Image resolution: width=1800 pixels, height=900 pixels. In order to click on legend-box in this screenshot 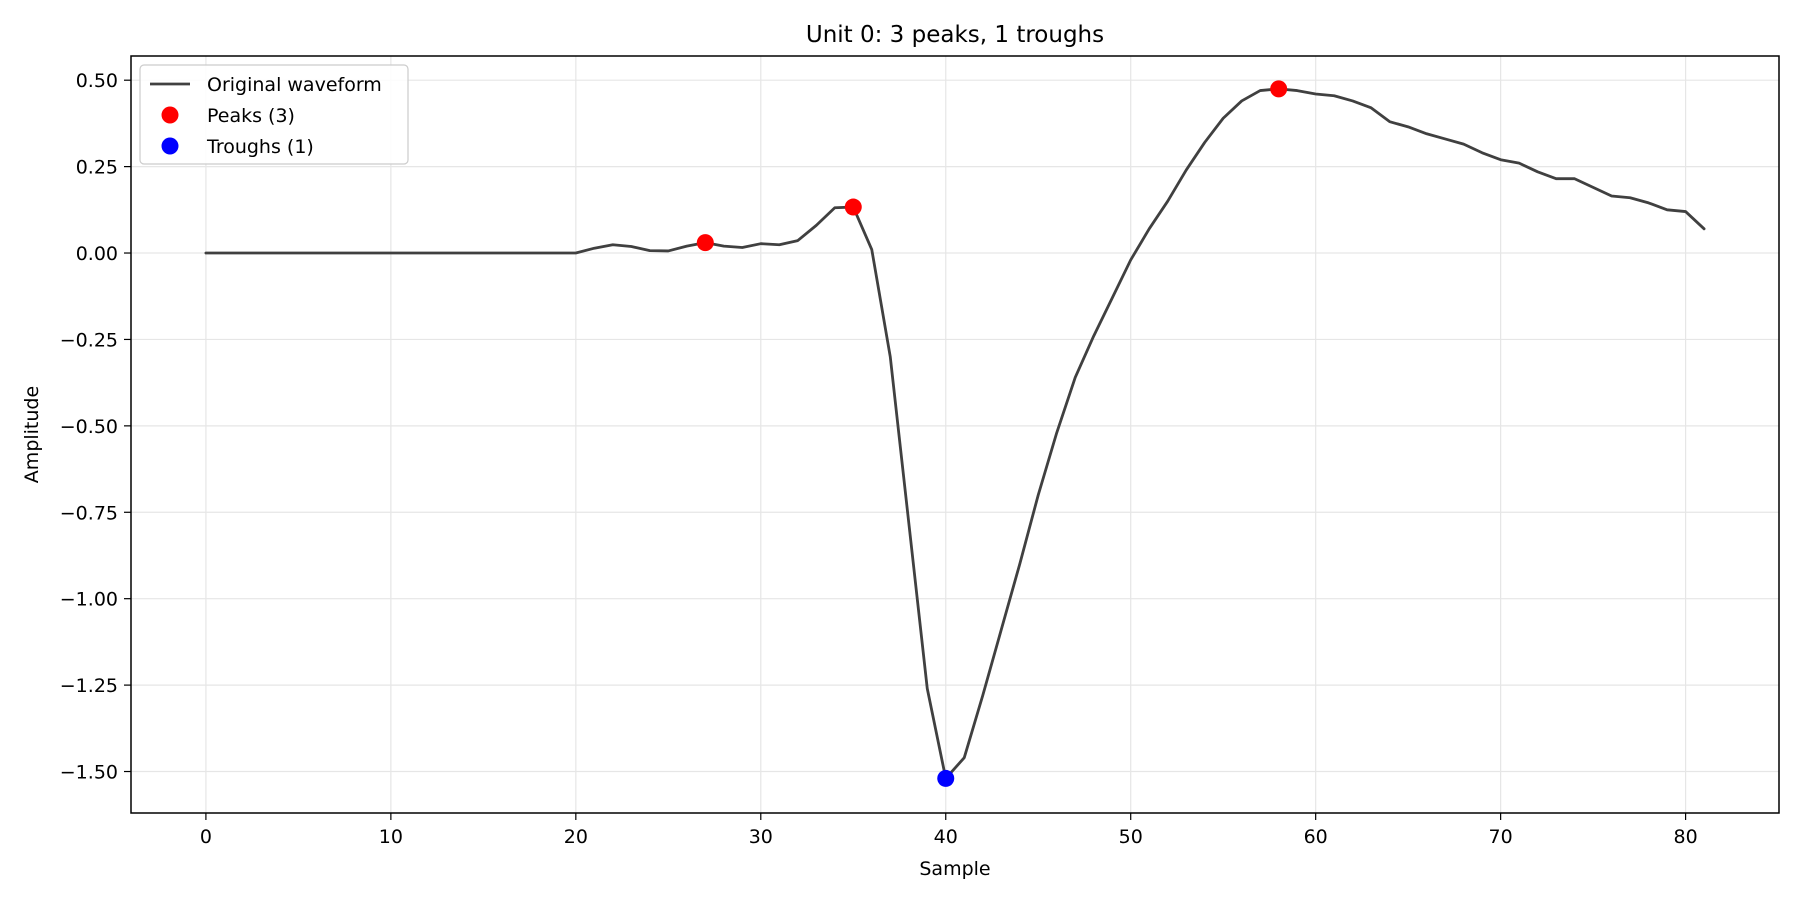, I will do `click(274, 114)`.